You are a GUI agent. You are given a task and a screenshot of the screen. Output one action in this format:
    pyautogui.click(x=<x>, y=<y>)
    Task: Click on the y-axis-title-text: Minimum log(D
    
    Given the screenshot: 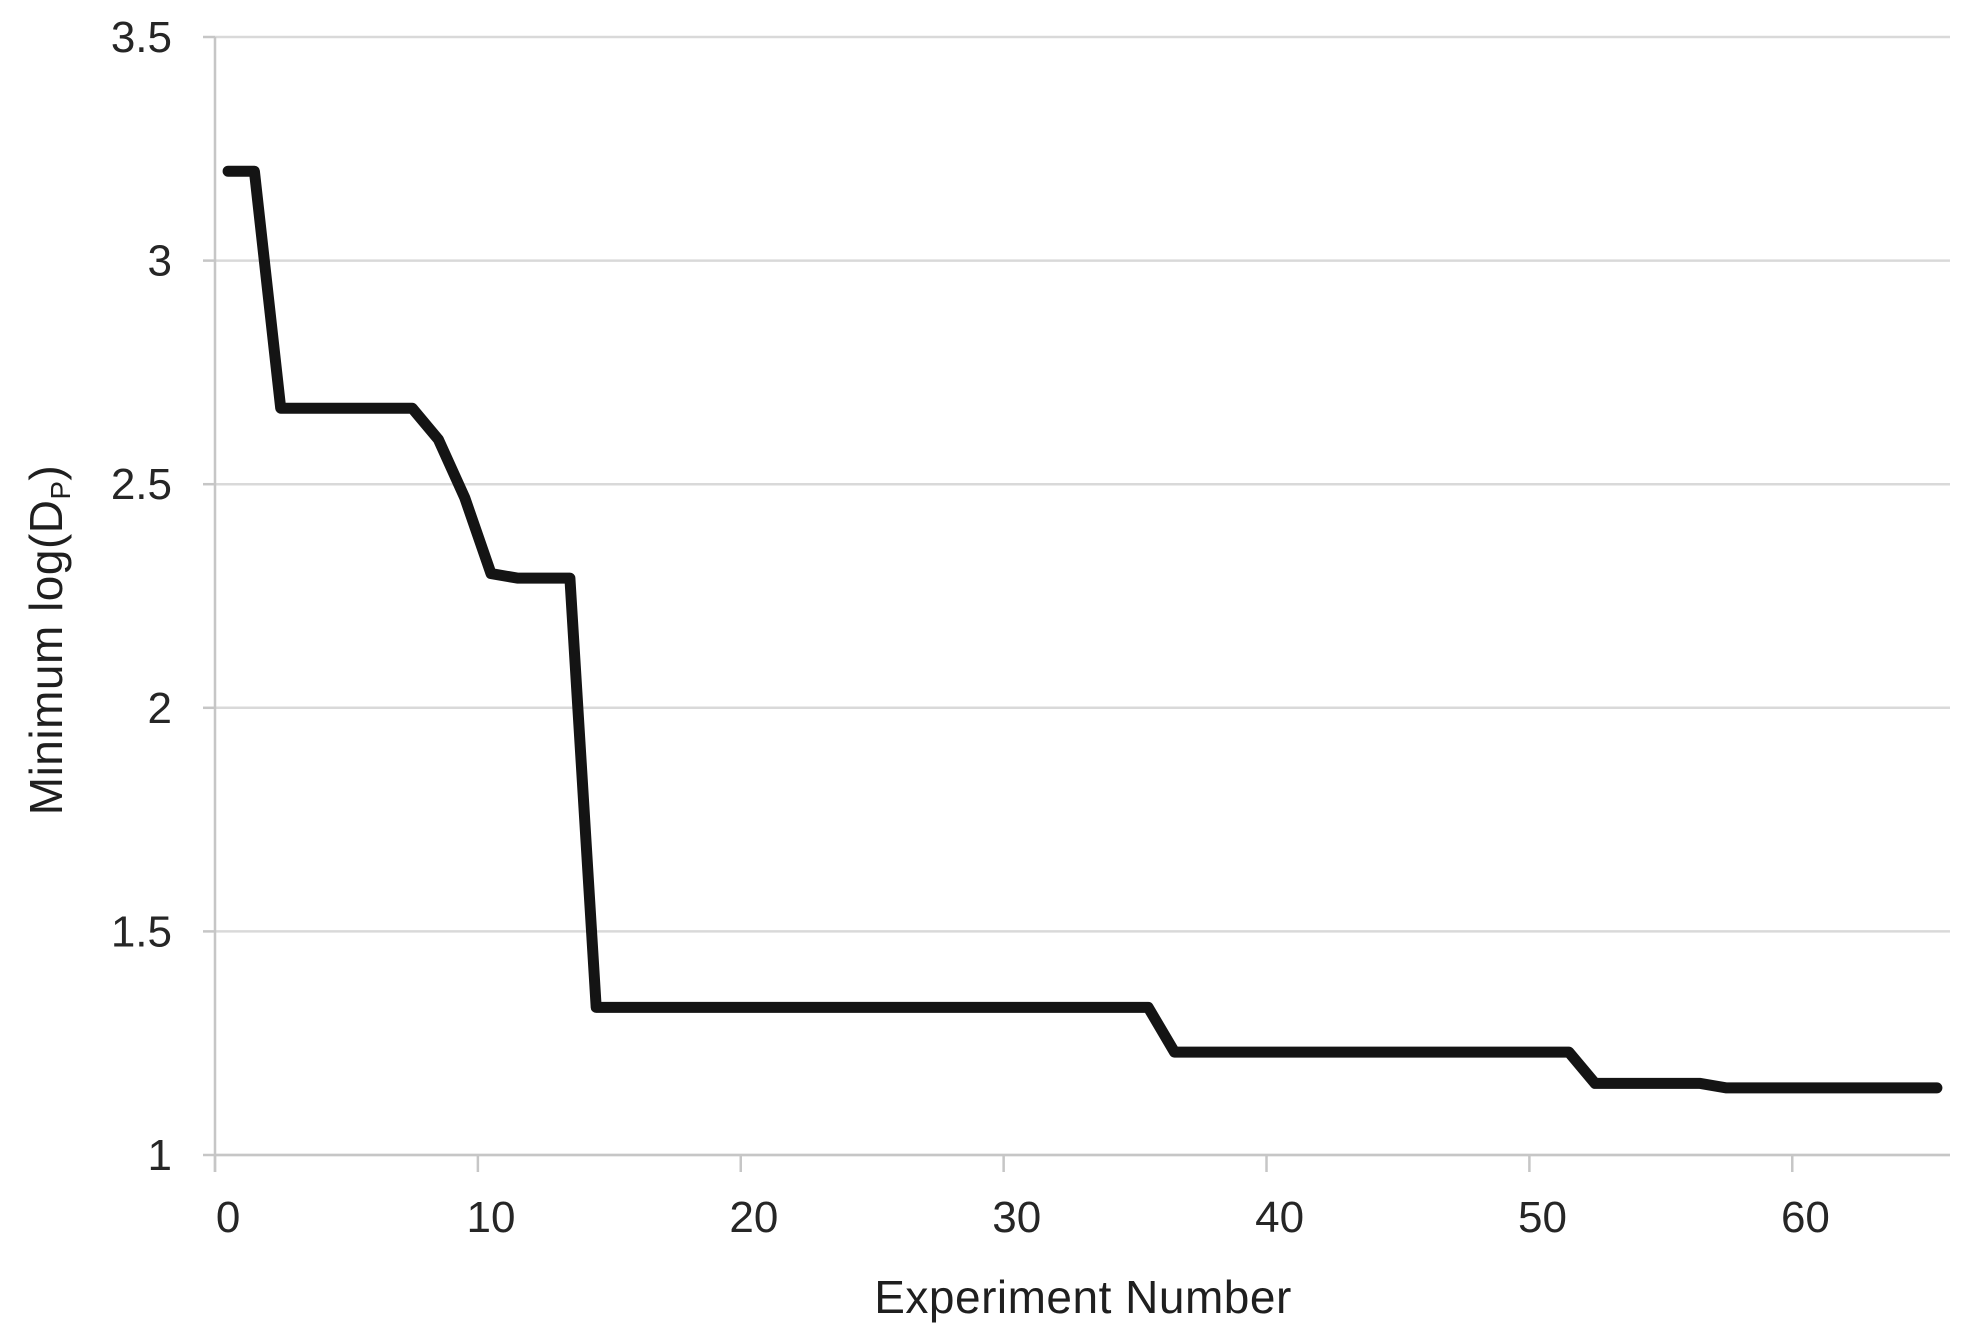 What is the action you would take?
    pyautogui.click(x=46, y=657)
    